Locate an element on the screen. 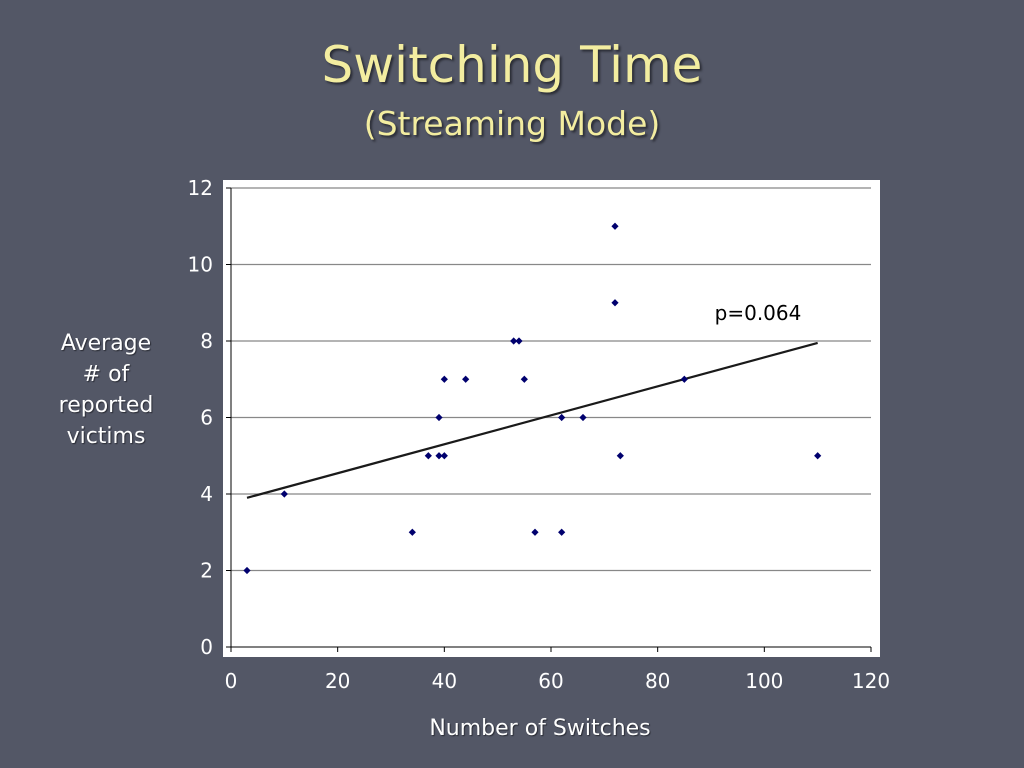  y-axis-label-line: victims is located at coordinates (106, 436).